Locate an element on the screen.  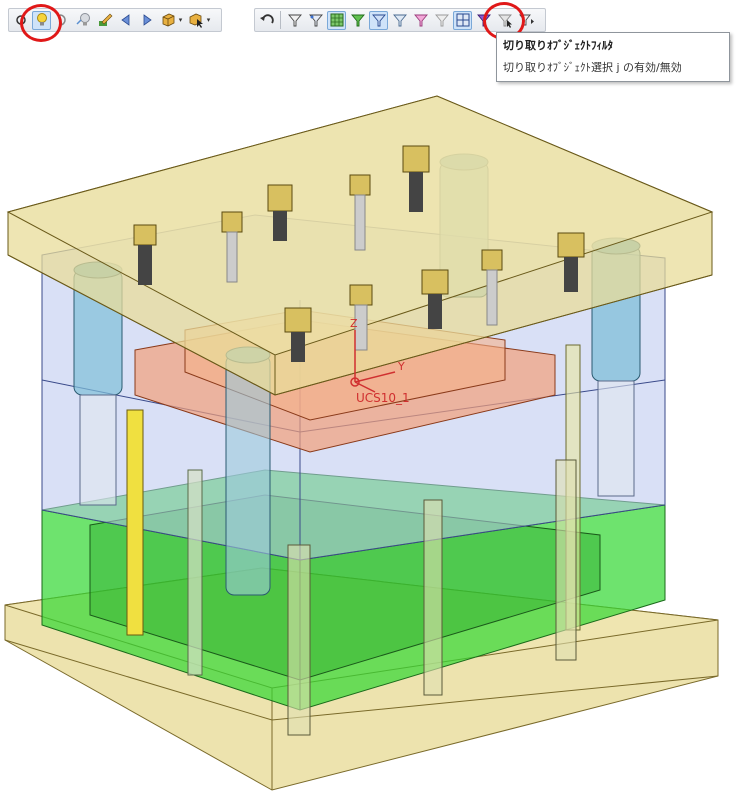
filter-more-button is located at coordinates (525, 20).